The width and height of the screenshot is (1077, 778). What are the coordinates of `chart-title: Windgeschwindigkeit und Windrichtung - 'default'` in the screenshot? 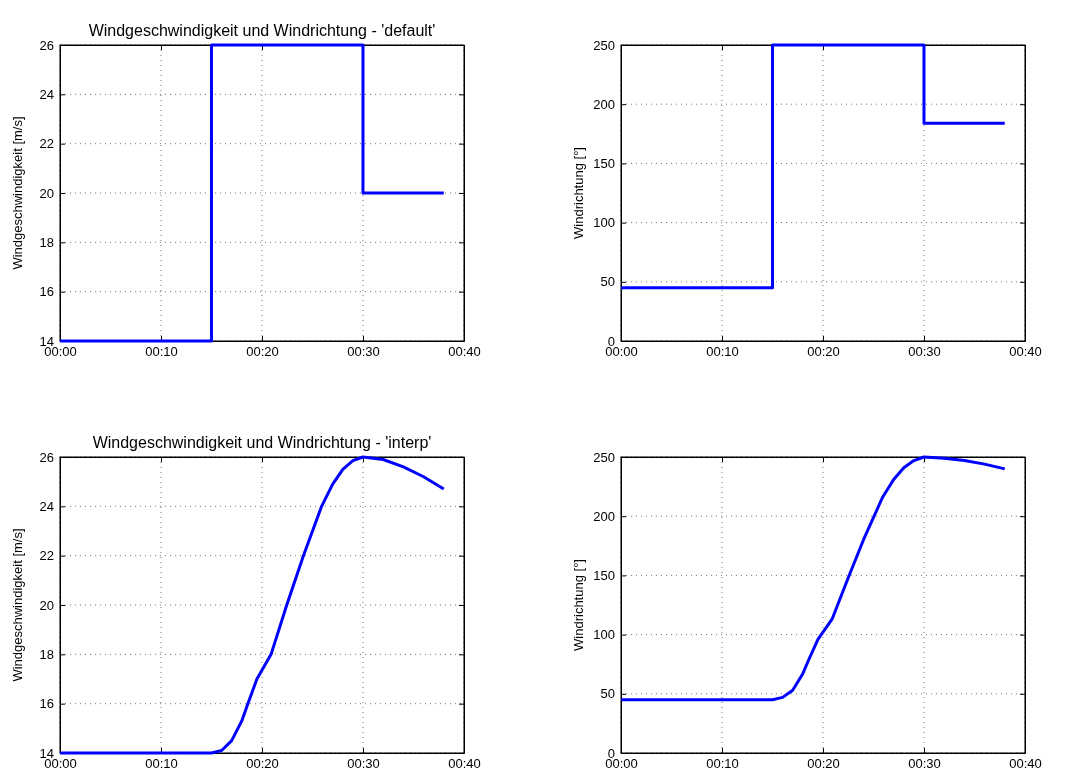 It's located at (262, 30).